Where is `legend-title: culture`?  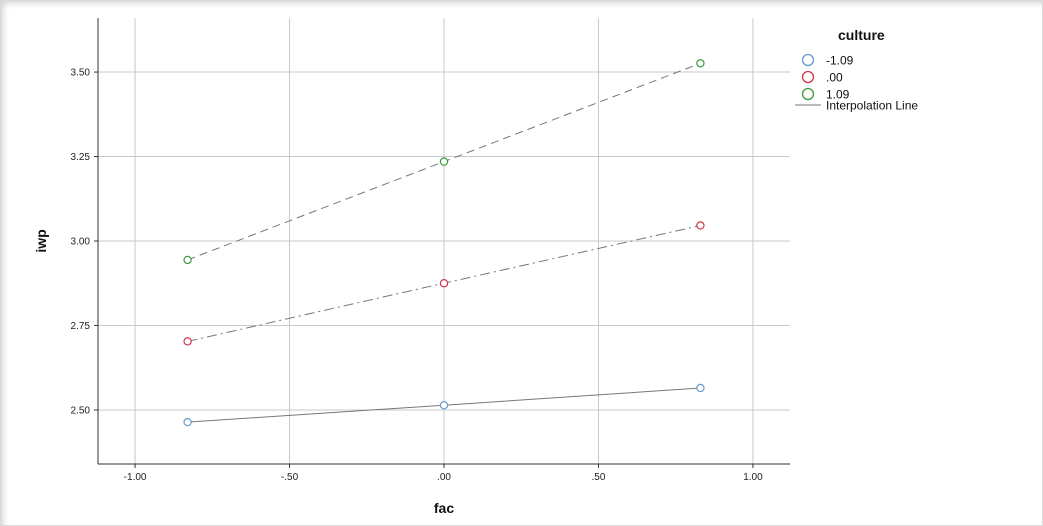 legend-title: culture is located at coordinates (861, 35).